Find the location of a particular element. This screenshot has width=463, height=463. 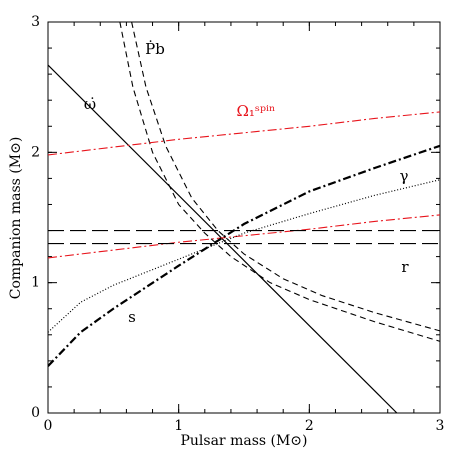

x-tick-label: 0 is located at coordinates (48, 426).